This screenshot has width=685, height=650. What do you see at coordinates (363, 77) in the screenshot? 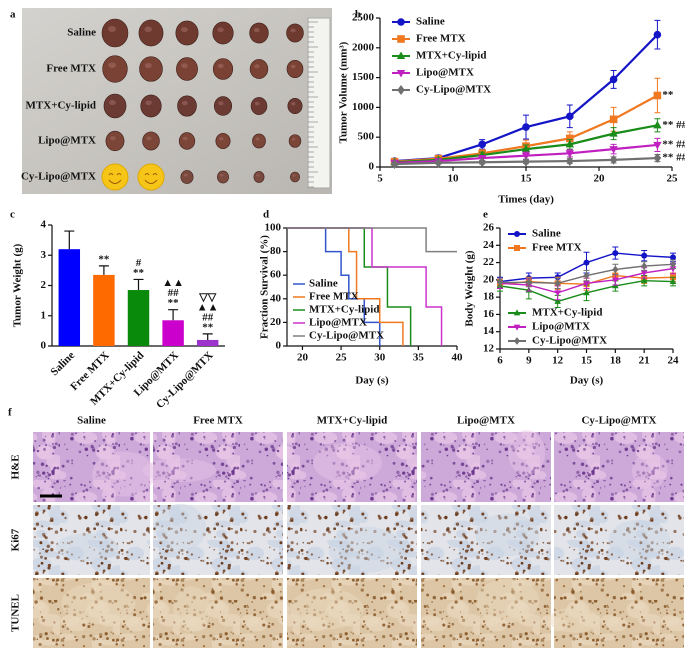
I see `y-tick-label: 1500` at bounding box center [363, 77].